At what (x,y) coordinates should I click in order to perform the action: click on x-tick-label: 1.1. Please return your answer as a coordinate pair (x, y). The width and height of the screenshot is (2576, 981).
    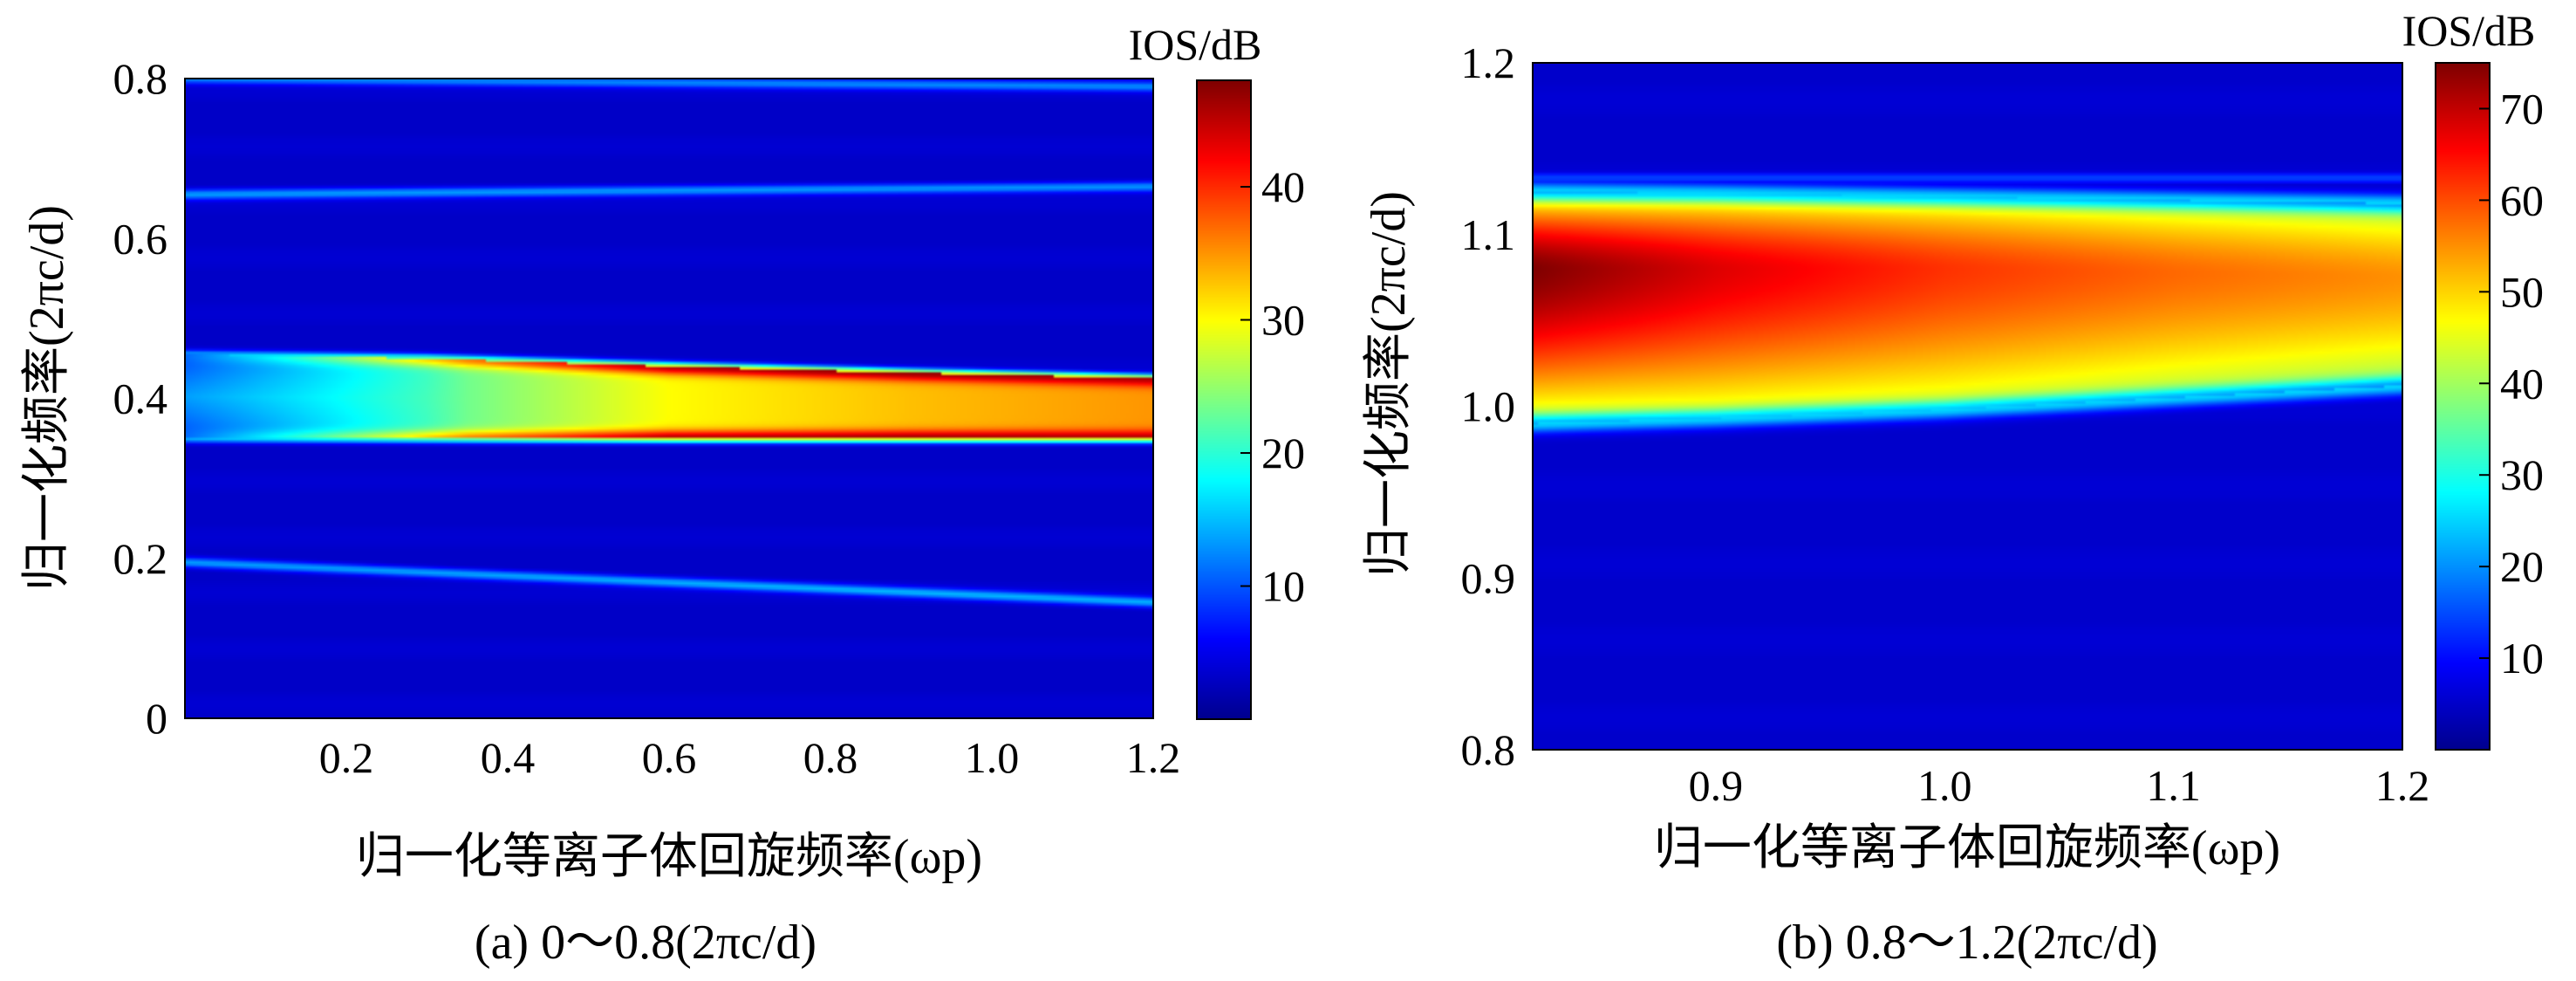
    Looking at the image, I should click on (2173, 785).